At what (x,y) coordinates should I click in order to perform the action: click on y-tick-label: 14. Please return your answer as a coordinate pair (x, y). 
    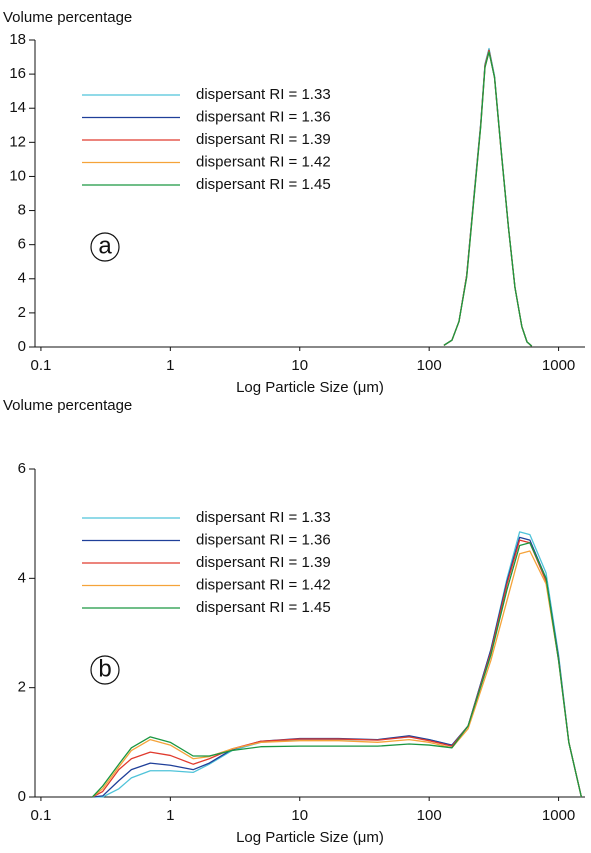
    Looking at the image, I should click on (17, 107).